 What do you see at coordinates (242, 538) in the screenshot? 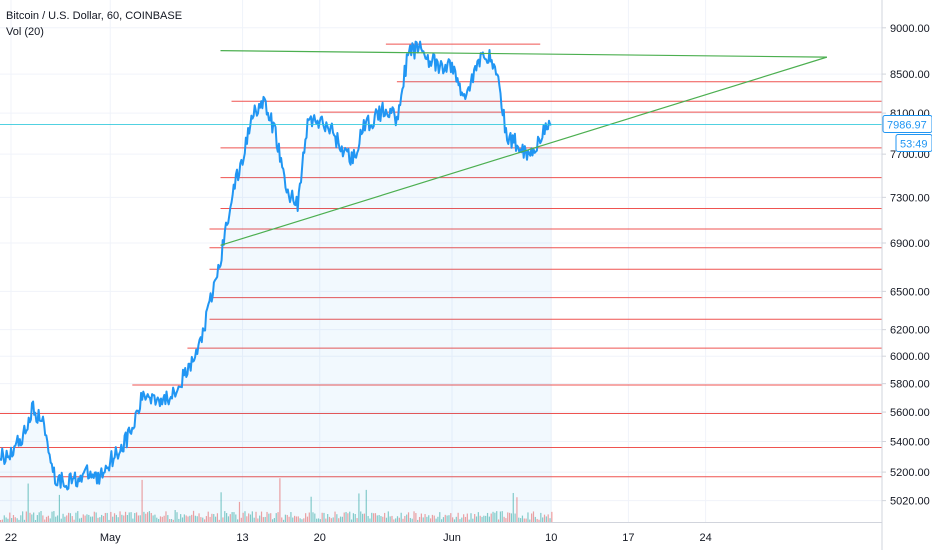
I see `x-tick-label: 13` at bounding box center [242, 538].